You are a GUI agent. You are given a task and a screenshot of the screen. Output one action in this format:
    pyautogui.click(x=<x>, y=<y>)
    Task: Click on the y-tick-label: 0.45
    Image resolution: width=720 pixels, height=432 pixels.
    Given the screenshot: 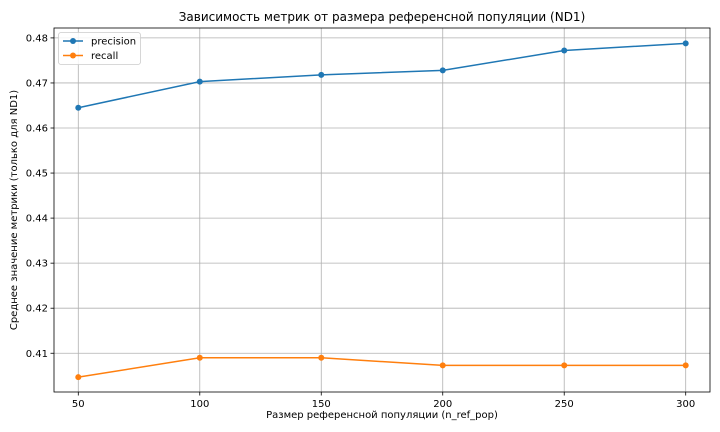 What is the action you would take?
    pyautogui.click(x=37, y=174)
    